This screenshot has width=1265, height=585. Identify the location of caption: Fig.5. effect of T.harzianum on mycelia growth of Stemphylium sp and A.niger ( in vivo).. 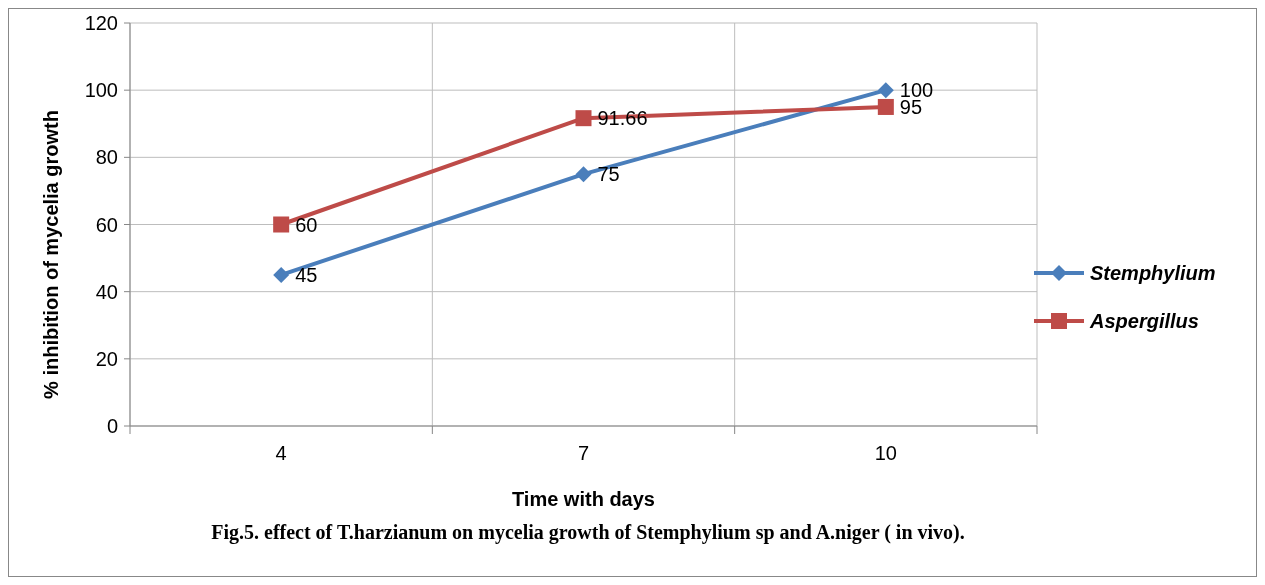
(588, 532).